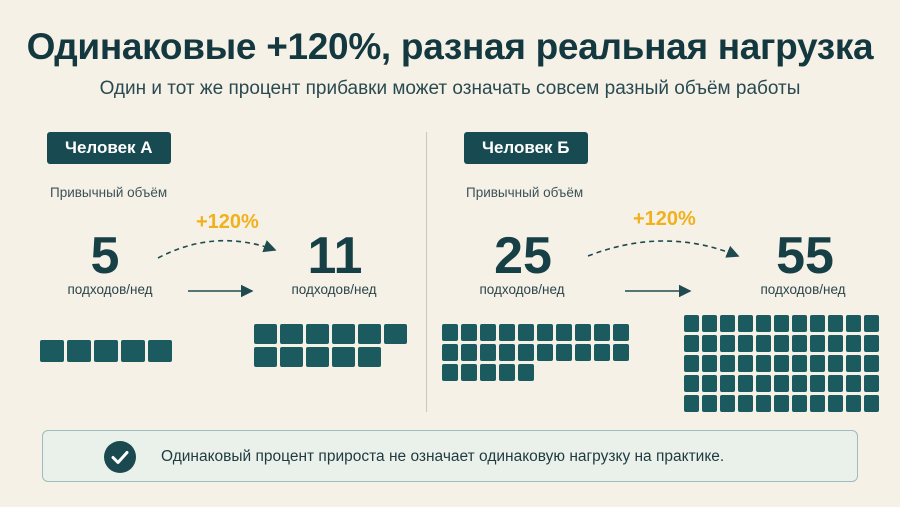  Describe the element at coordinates (426, 272) in the screenshot. I see `panel-divider` at that location.